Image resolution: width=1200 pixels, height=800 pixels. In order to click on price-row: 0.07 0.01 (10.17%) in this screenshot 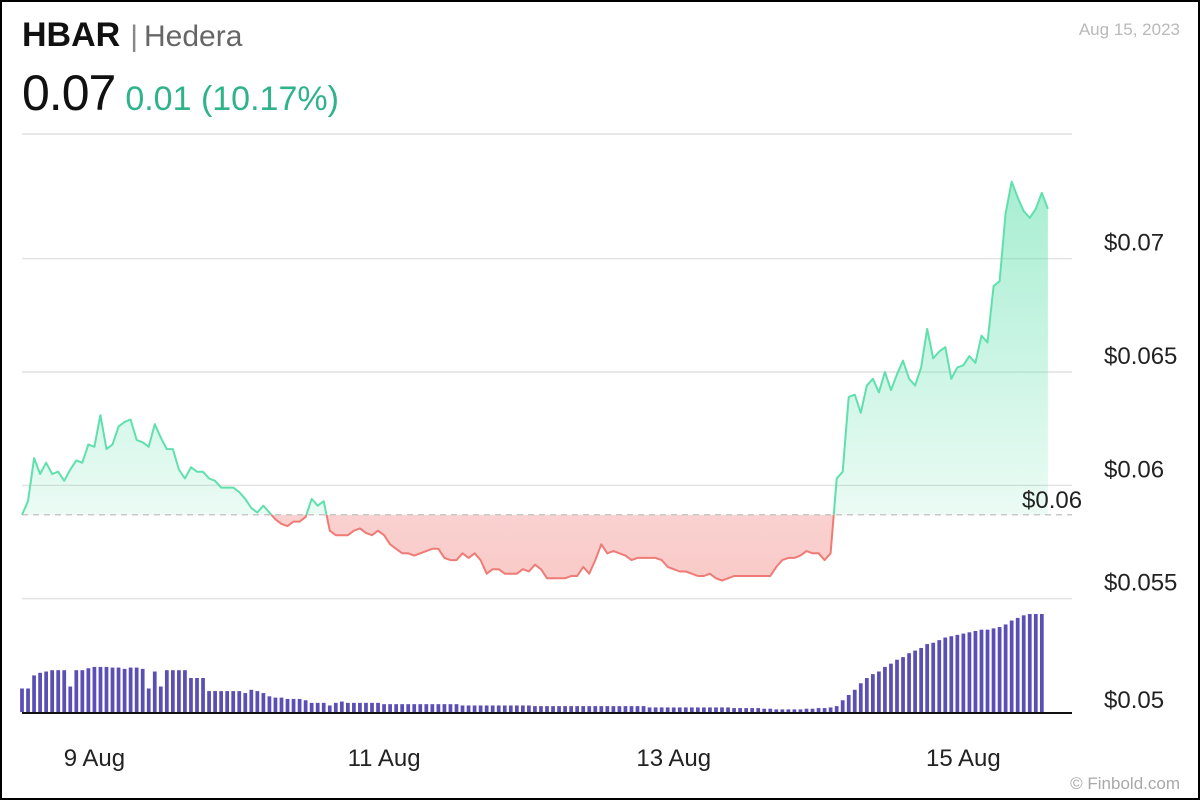, I will do `click(180, 93)`.